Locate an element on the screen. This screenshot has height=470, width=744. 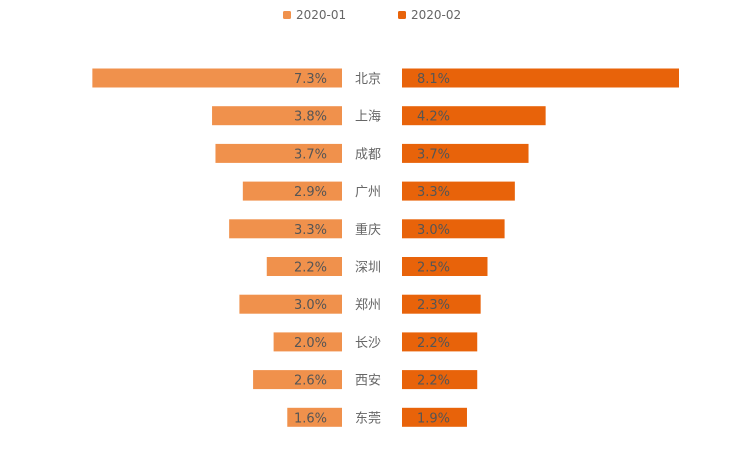
bar-2020-01-上海 is located at coordinates (277, 116).